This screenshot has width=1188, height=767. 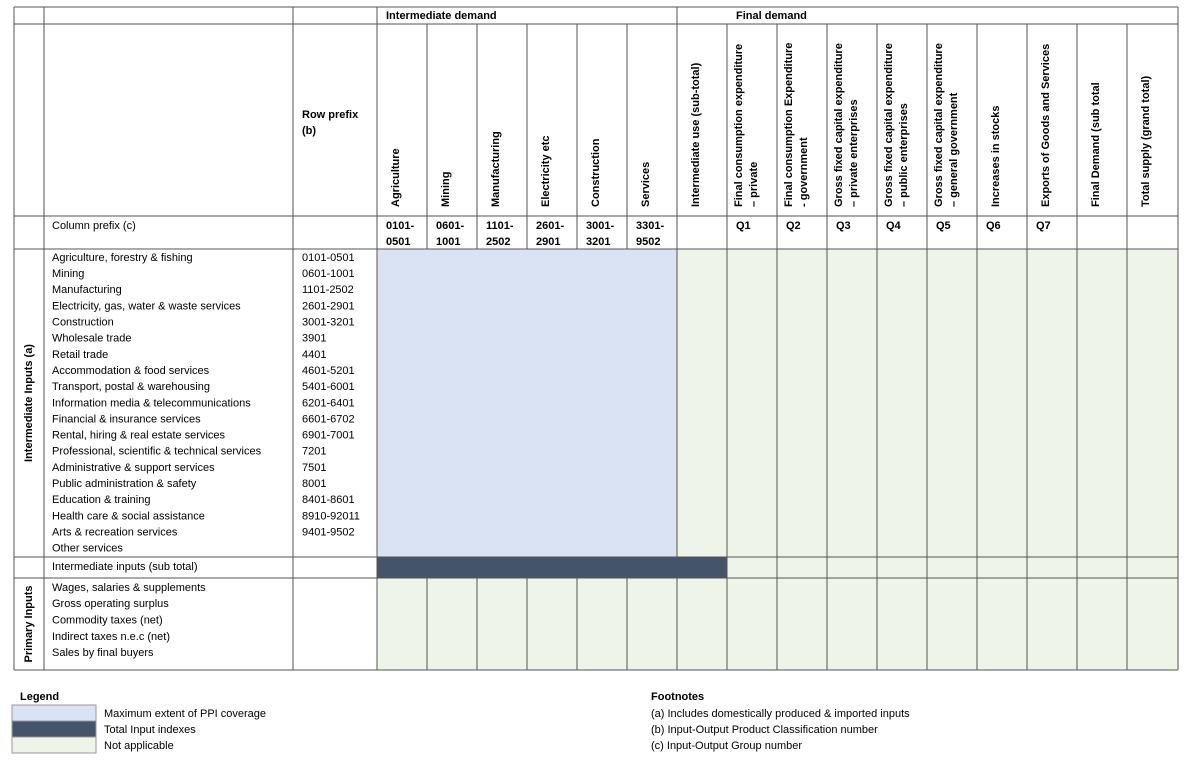 I want to click on legend-item: Total Input indexes, so click(x=150, y=730).